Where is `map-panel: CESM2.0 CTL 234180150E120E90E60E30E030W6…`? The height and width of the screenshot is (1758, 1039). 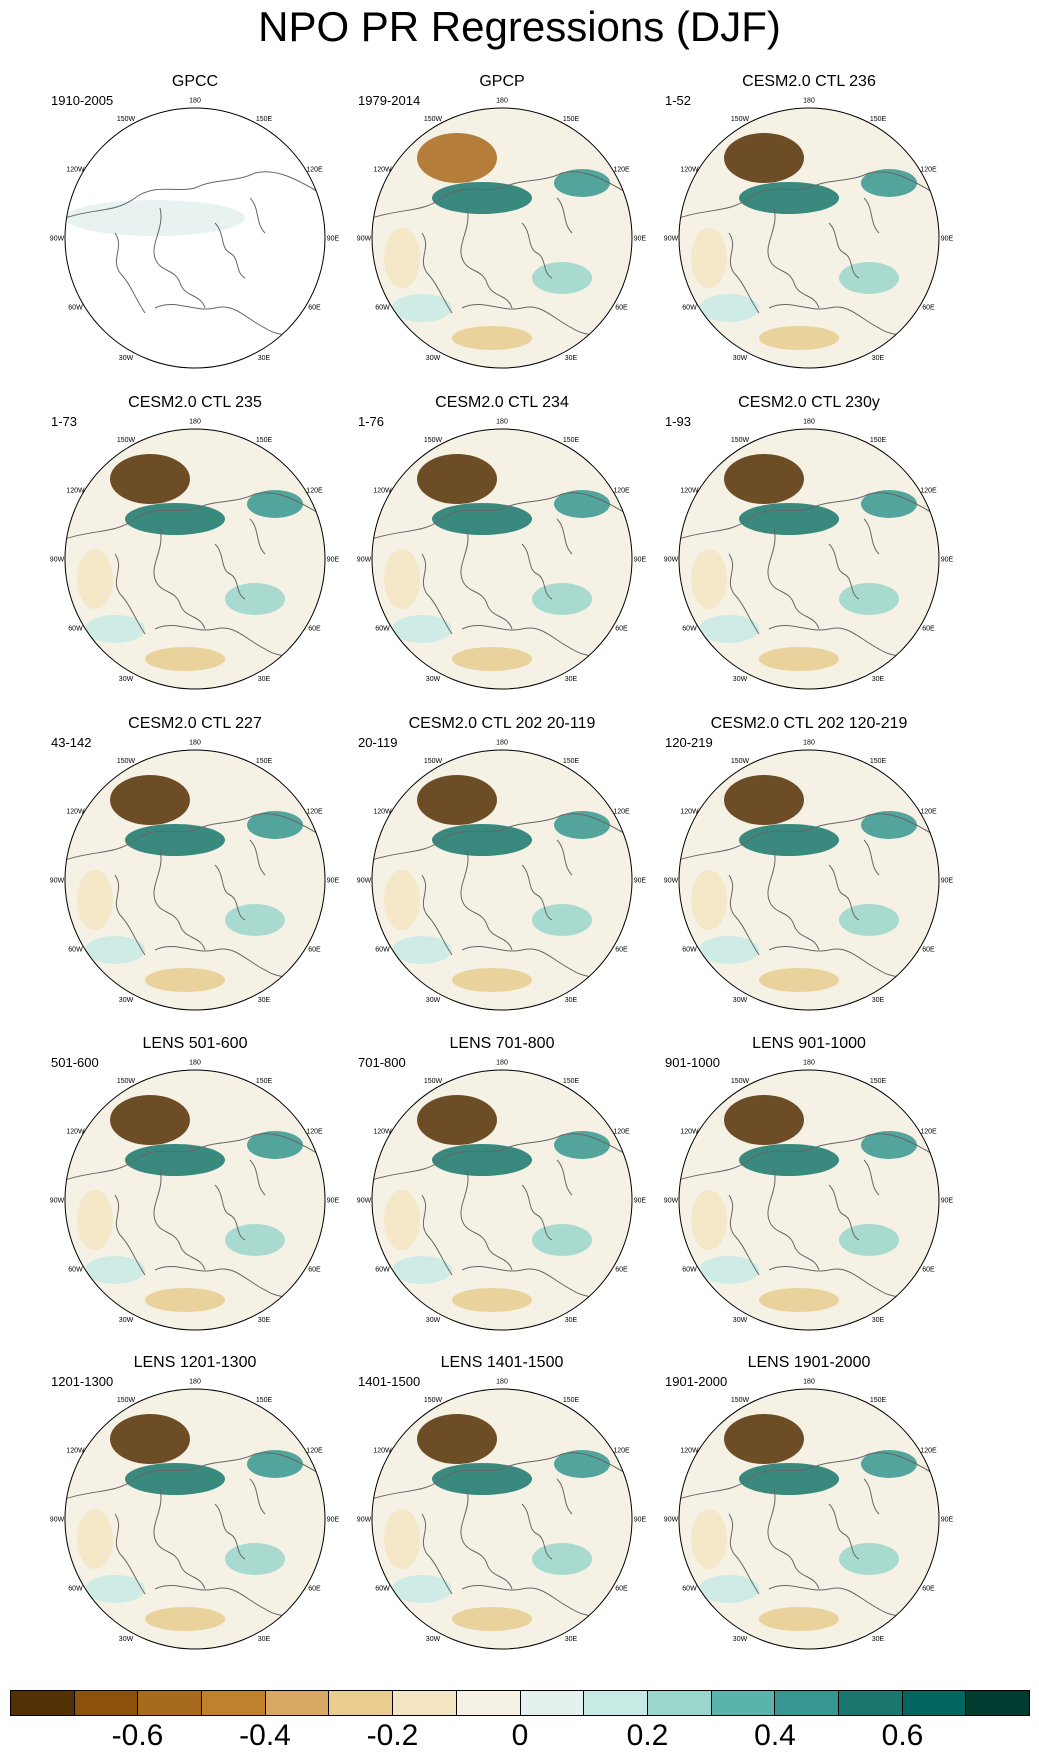 map-panel: CESM2.0 CTL 234180150E120E90E60E30E030W6… is located at coordinates (502, 543).